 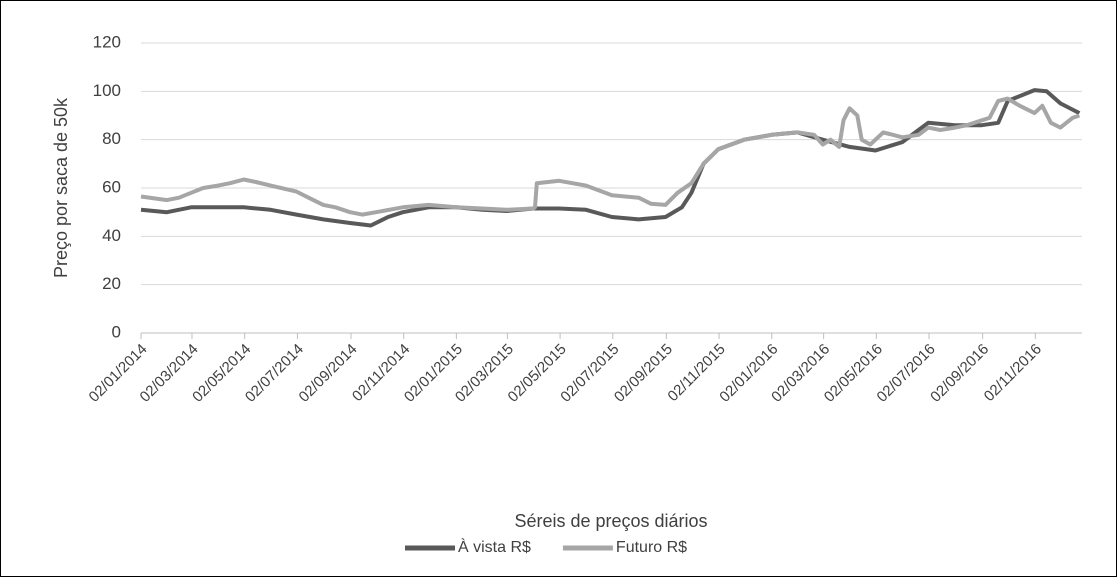 I want to click on x-axis-title: Séreis de preços diários, so click(x=610, y=521).